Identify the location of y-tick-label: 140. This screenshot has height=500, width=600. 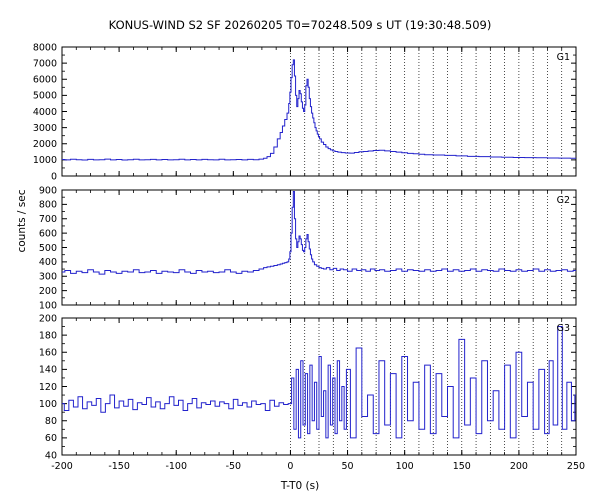
(48, 370).